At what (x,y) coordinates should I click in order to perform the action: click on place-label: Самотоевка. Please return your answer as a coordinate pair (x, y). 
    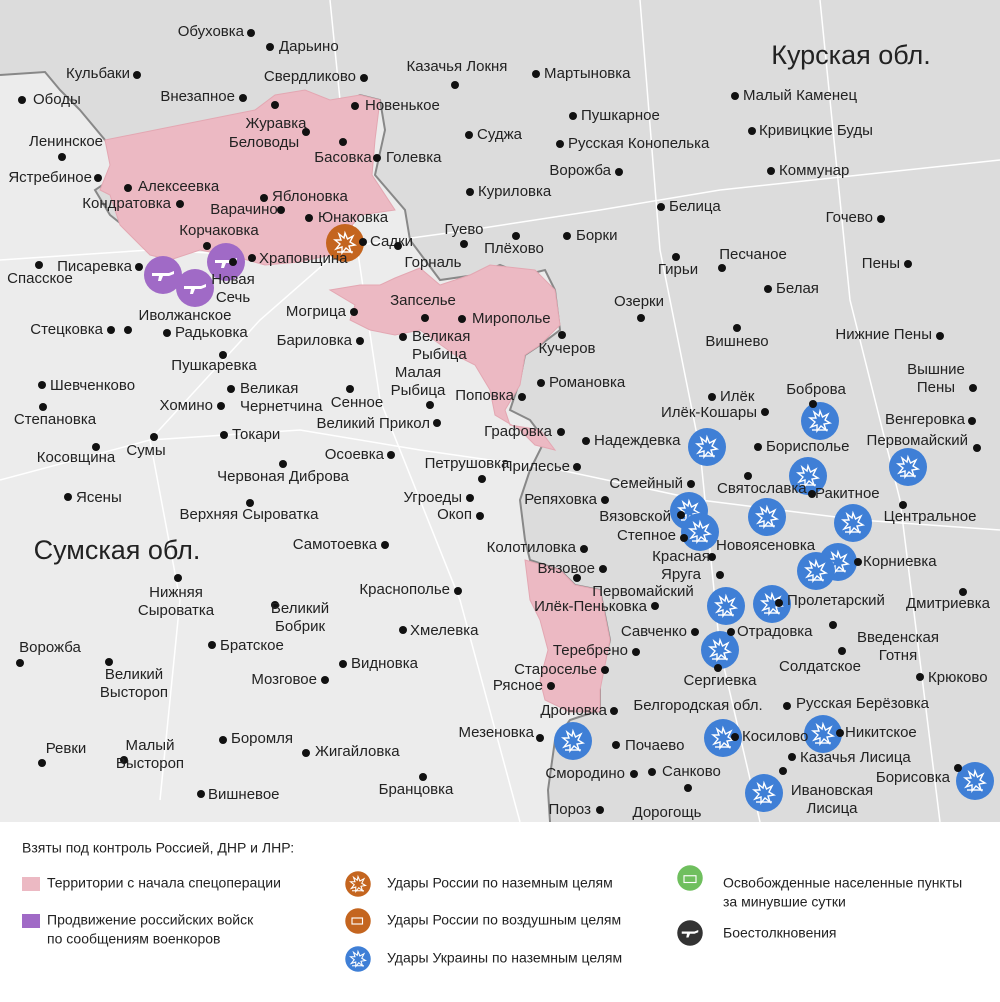
    Looking at the image, I should click on (335, 544).